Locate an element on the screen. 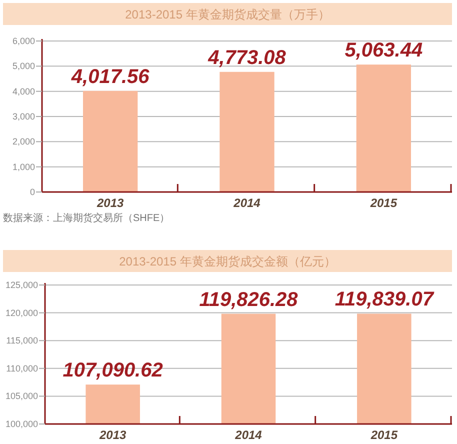 Image resolution: width=457 pixels, height=444 pixels. data-label: 5,063.44 is located at coordinates (383, 51).